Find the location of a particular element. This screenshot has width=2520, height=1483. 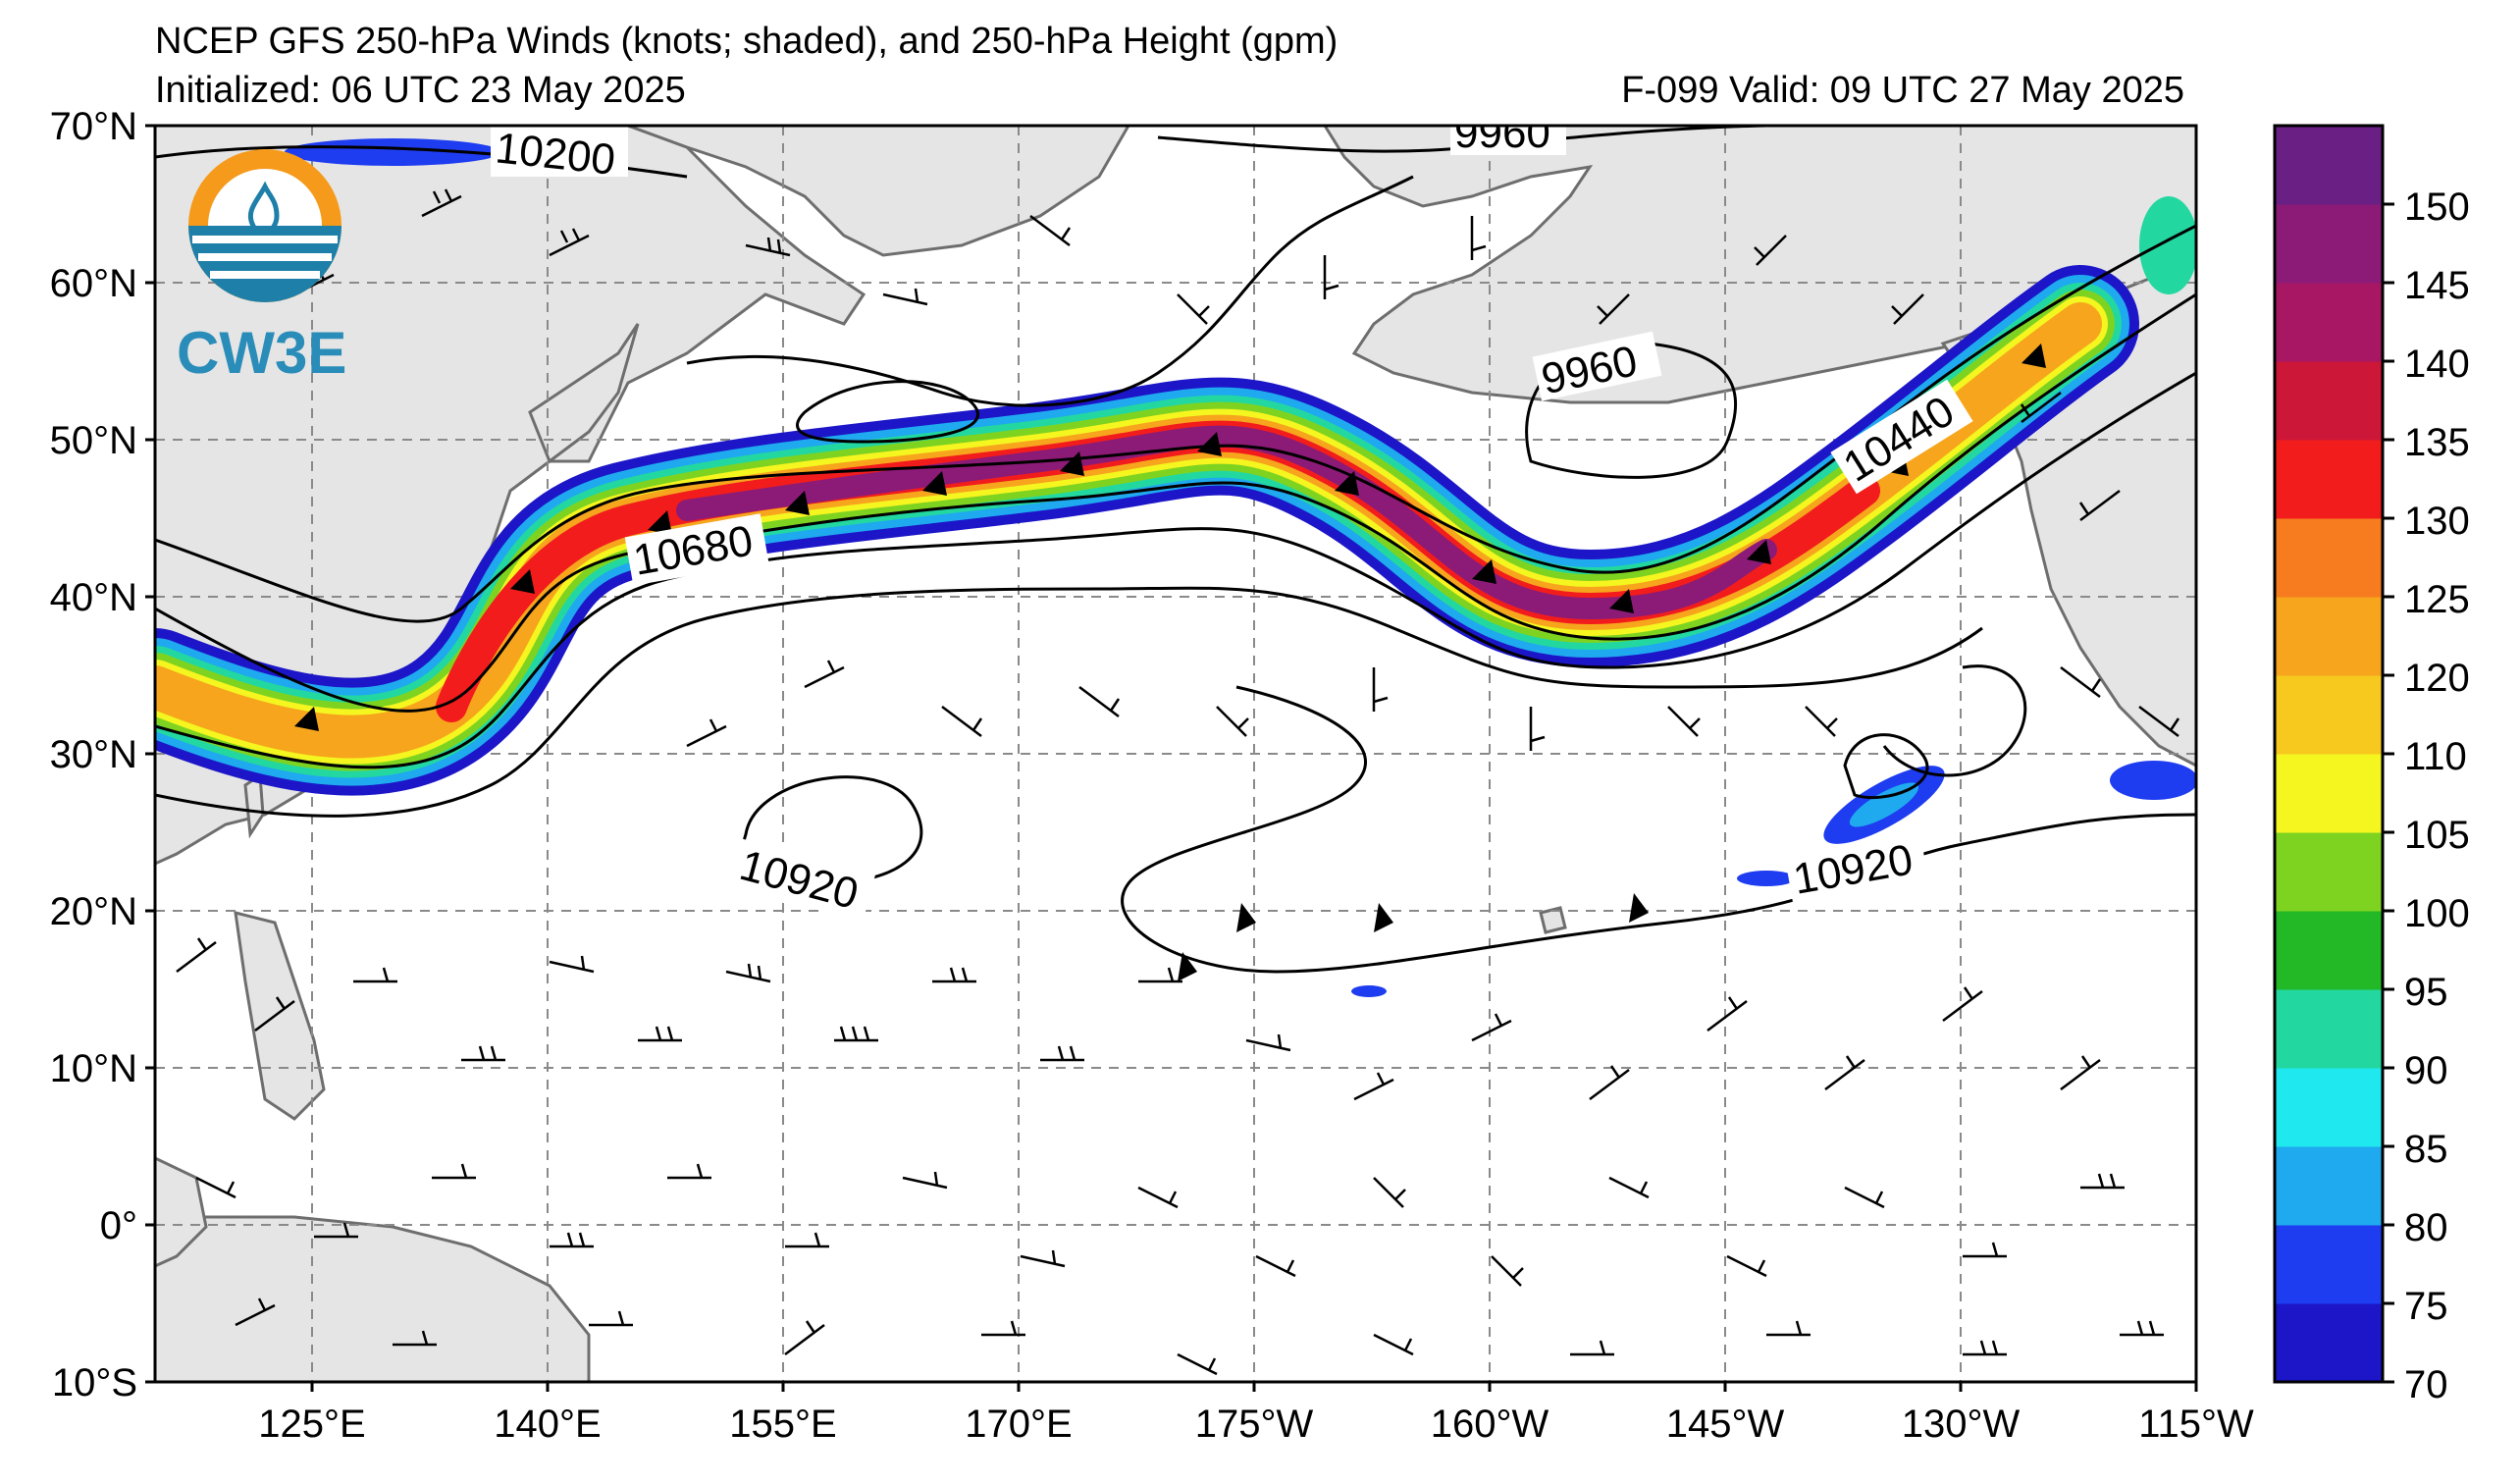

cw3e-logo: CW3E is located at coordinates (261, 267).